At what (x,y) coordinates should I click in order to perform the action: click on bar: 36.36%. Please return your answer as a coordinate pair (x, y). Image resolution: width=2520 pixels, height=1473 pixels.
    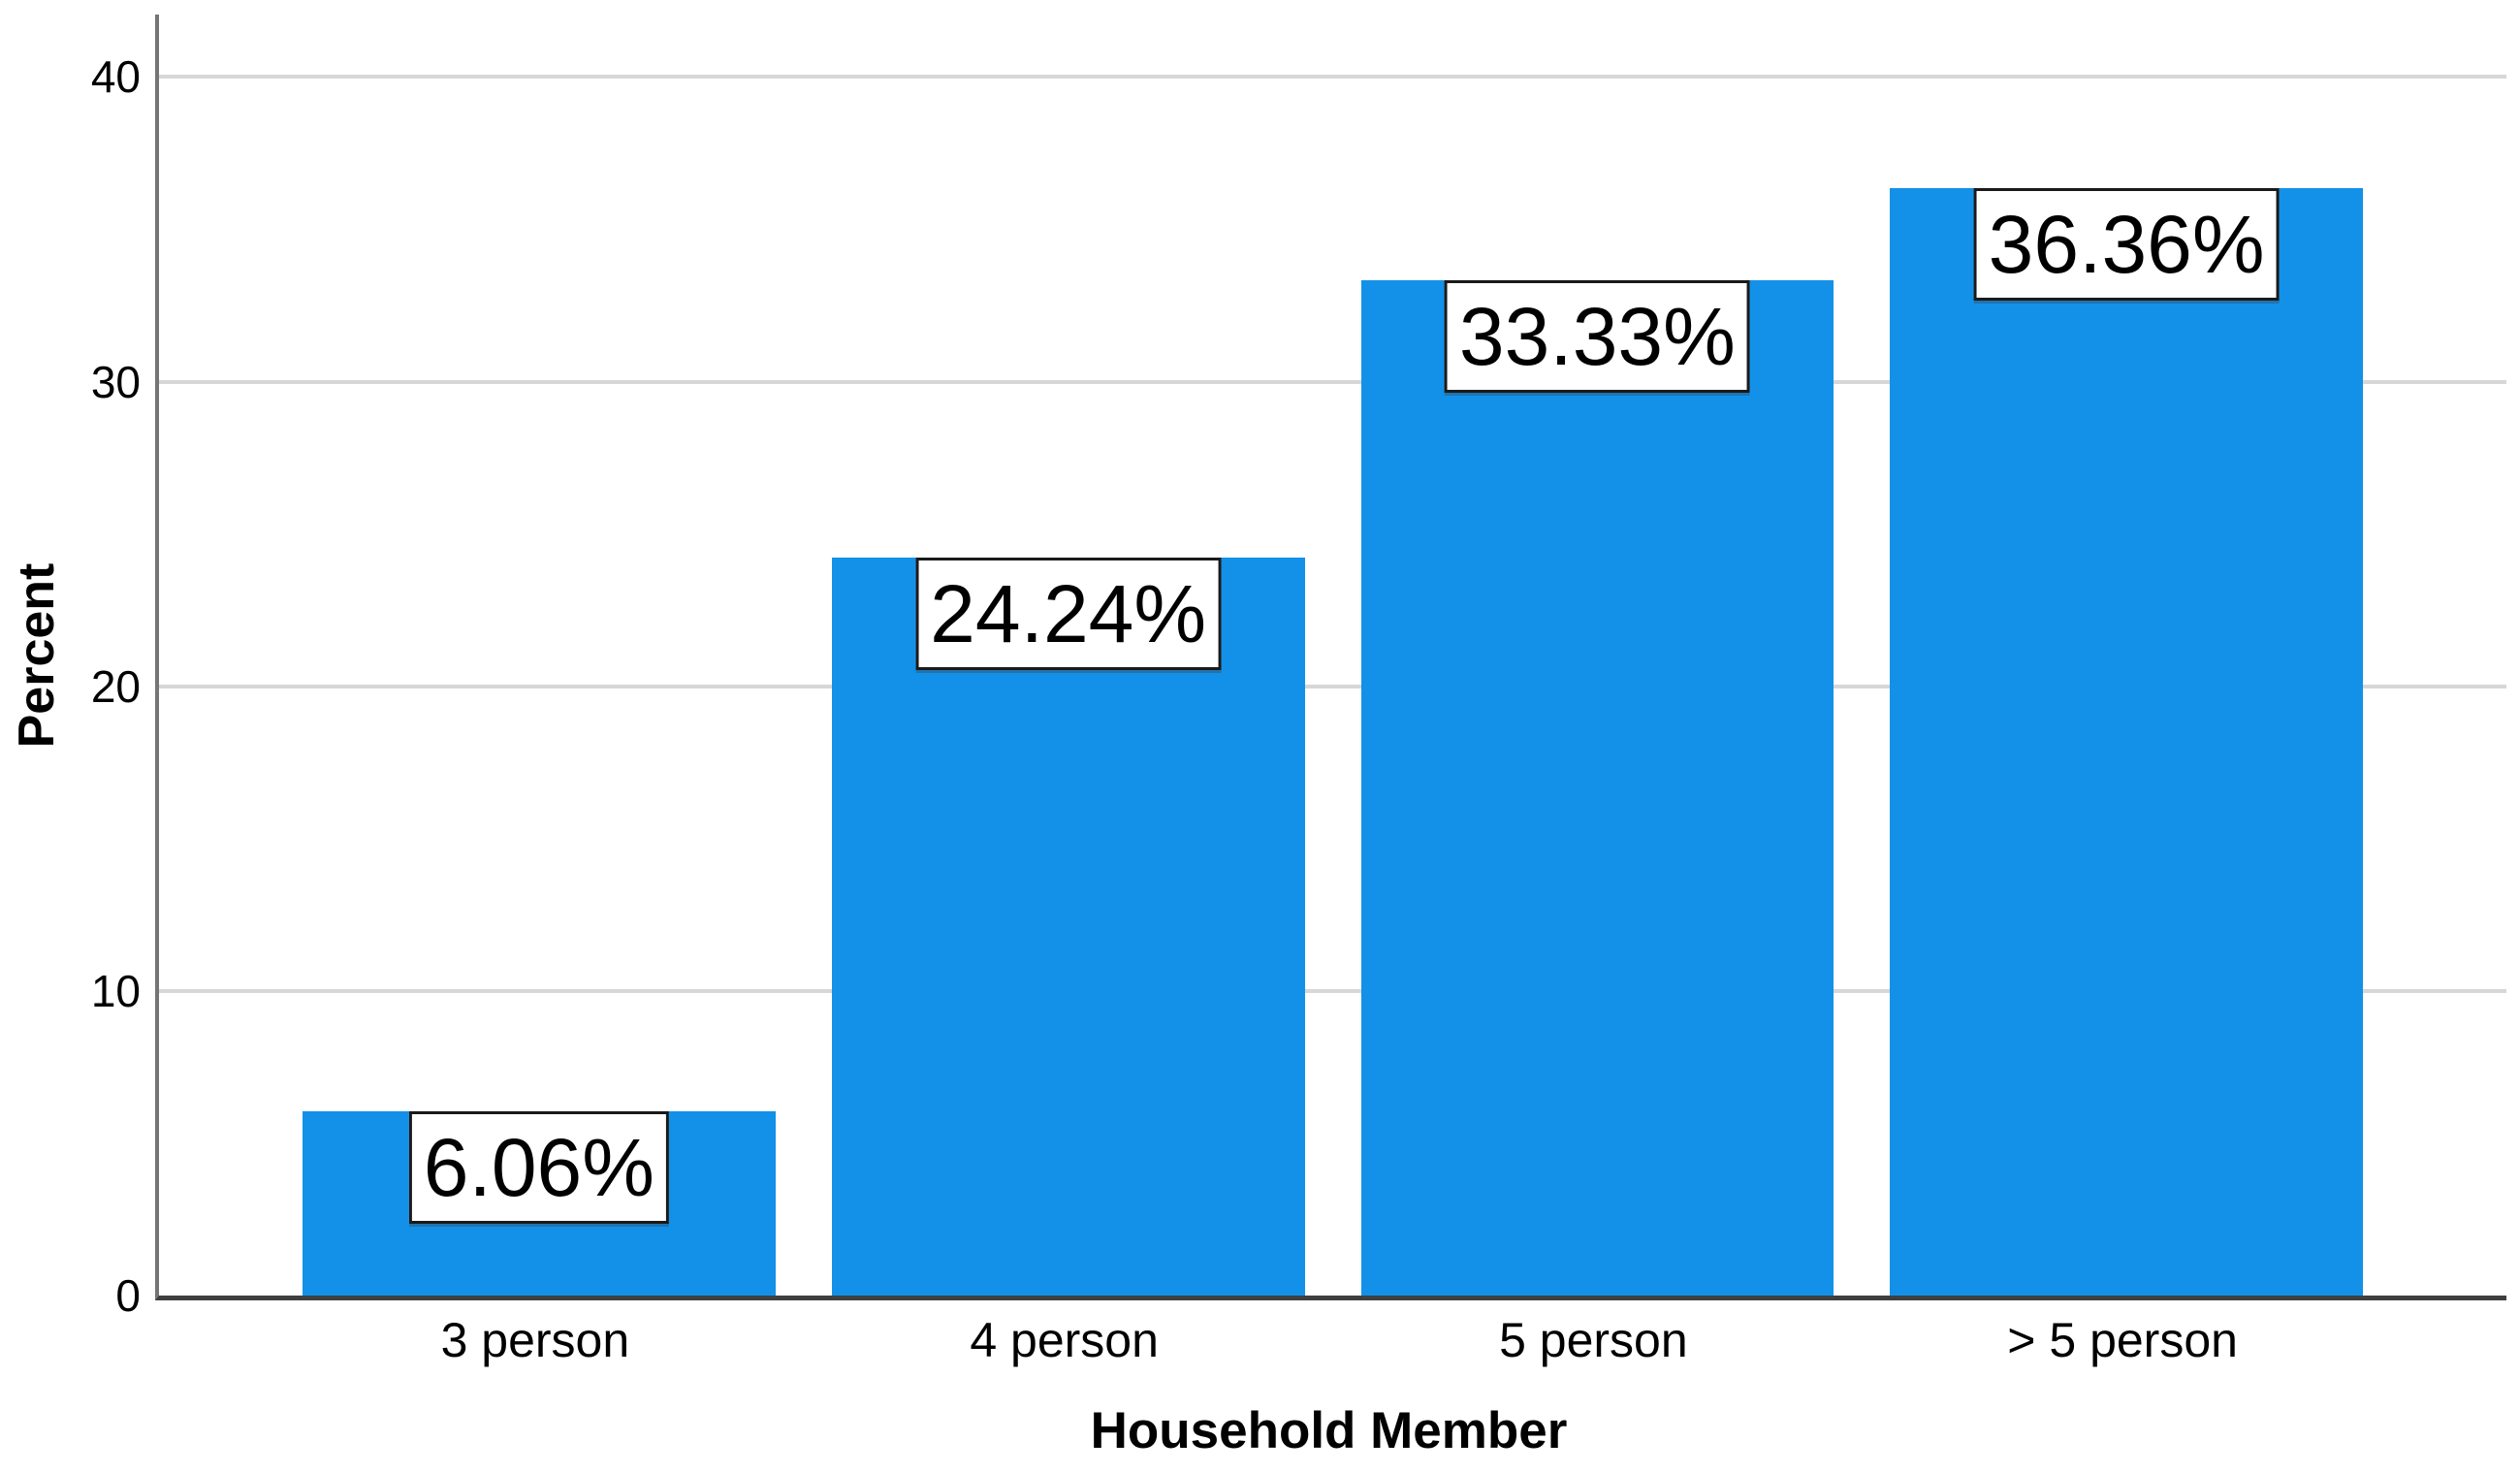
    Looking at the image, I should click on (2127, 741).